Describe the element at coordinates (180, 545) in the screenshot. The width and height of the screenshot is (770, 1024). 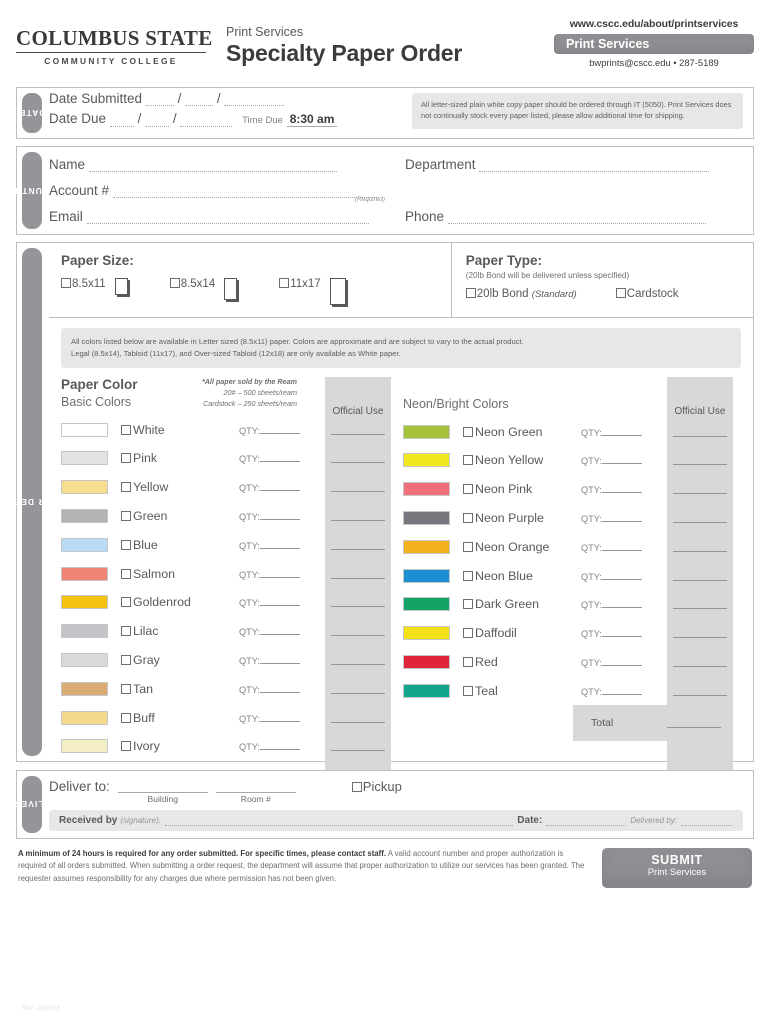
I see `color-option-blue: Blue` at that location.